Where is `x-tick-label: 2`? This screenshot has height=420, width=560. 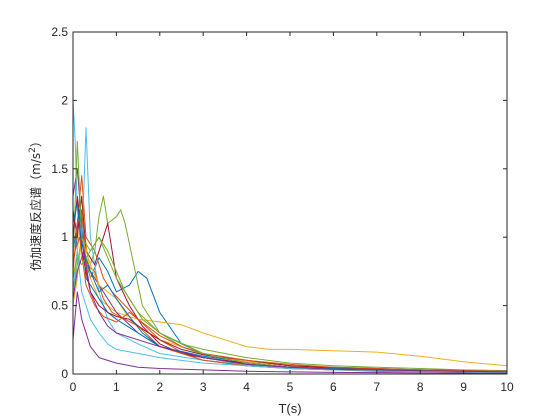
x-tick-label: 2 is located at coordinates (159, 387).